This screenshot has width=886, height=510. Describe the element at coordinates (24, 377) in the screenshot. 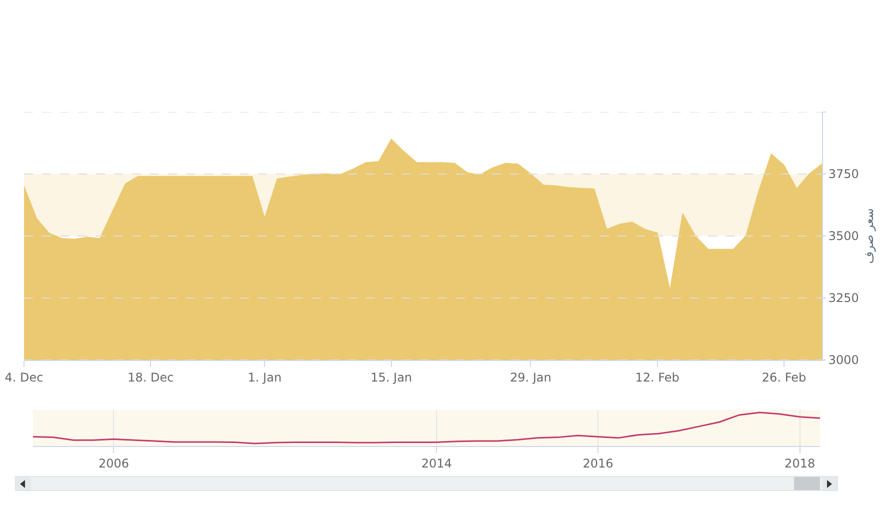

I see `x-tick-label: 4. Dec` at that location.